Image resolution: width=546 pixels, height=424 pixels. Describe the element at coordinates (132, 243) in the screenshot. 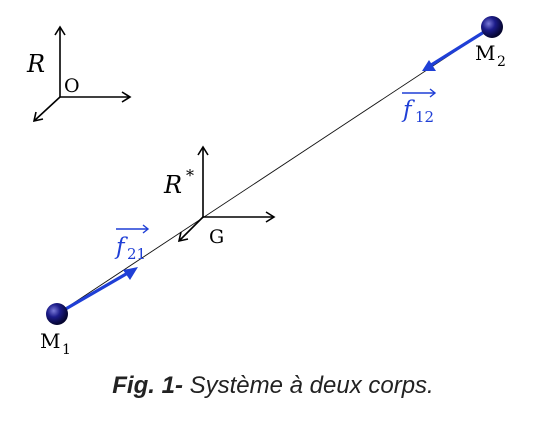

I see `force-f21-label: f 21` at that location.